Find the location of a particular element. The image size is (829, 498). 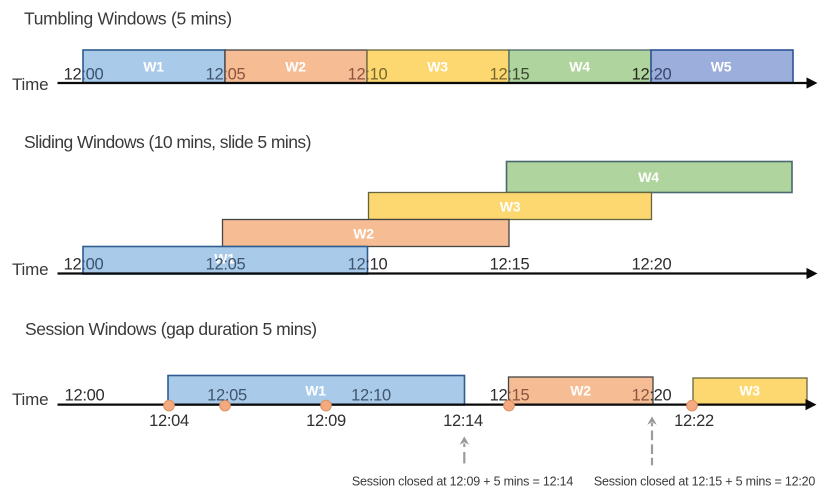

svg-text: 12:22 is located at coordinates (694, 421).